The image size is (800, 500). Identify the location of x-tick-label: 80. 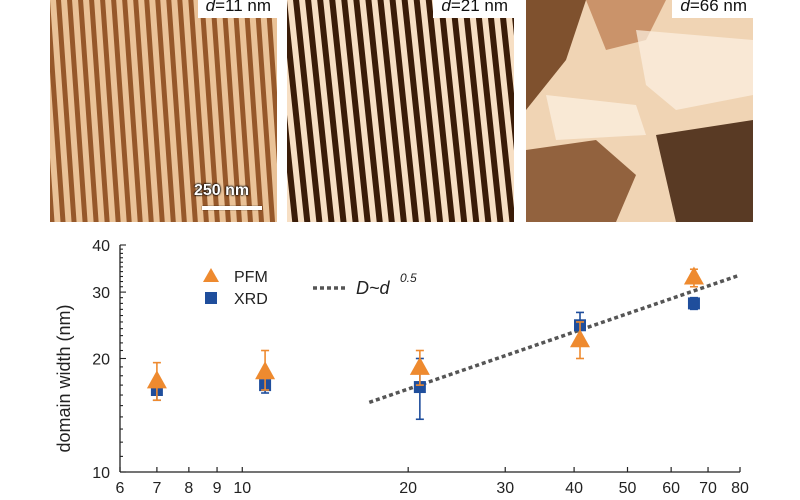
(740, 488).